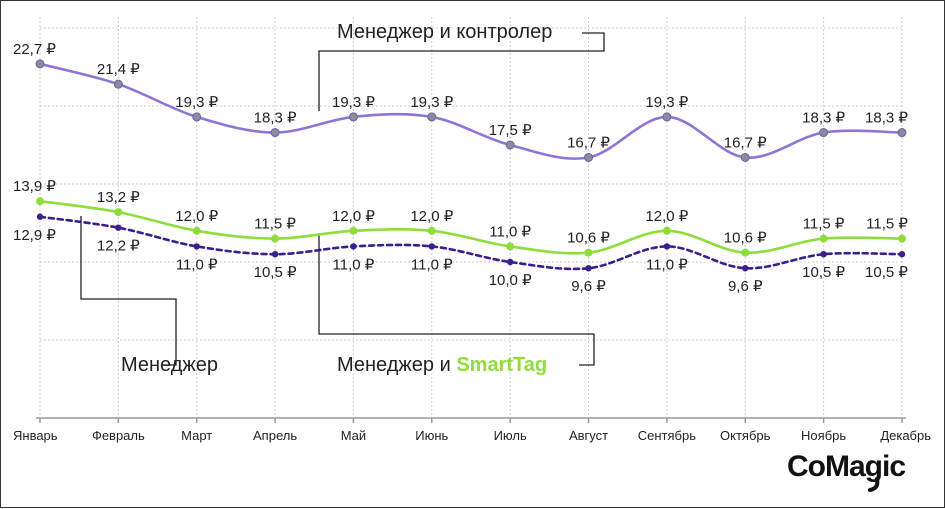 The width and height of the screenshot is (945, 509). What do you see at coordinates (588, 142) in the screenshot?
I see `series-manager-controller-label: 16,7 ₽` at bounding box center [588, 142].